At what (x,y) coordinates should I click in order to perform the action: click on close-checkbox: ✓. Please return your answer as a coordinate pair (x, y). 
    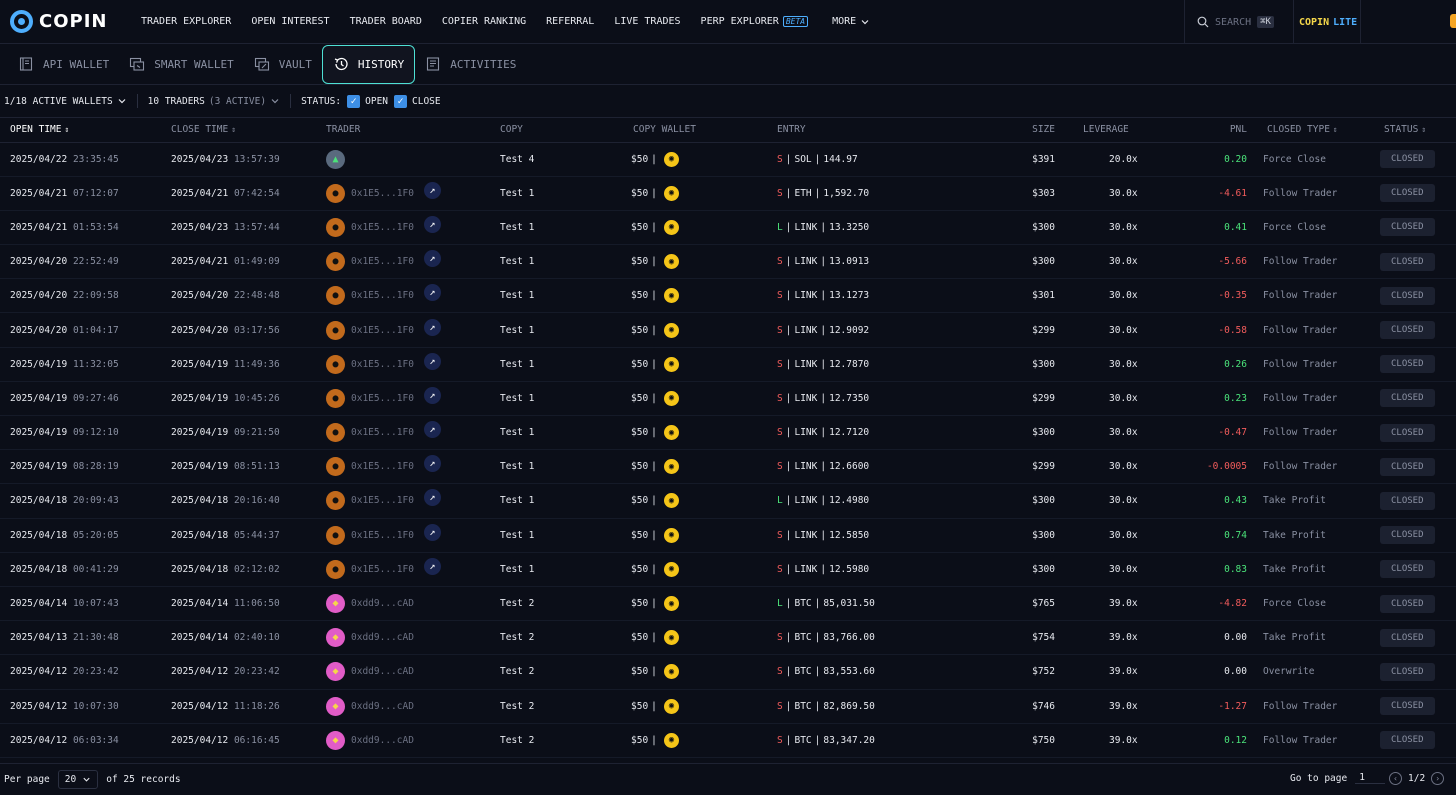
    Looking at the image, I should click on (401, 101).